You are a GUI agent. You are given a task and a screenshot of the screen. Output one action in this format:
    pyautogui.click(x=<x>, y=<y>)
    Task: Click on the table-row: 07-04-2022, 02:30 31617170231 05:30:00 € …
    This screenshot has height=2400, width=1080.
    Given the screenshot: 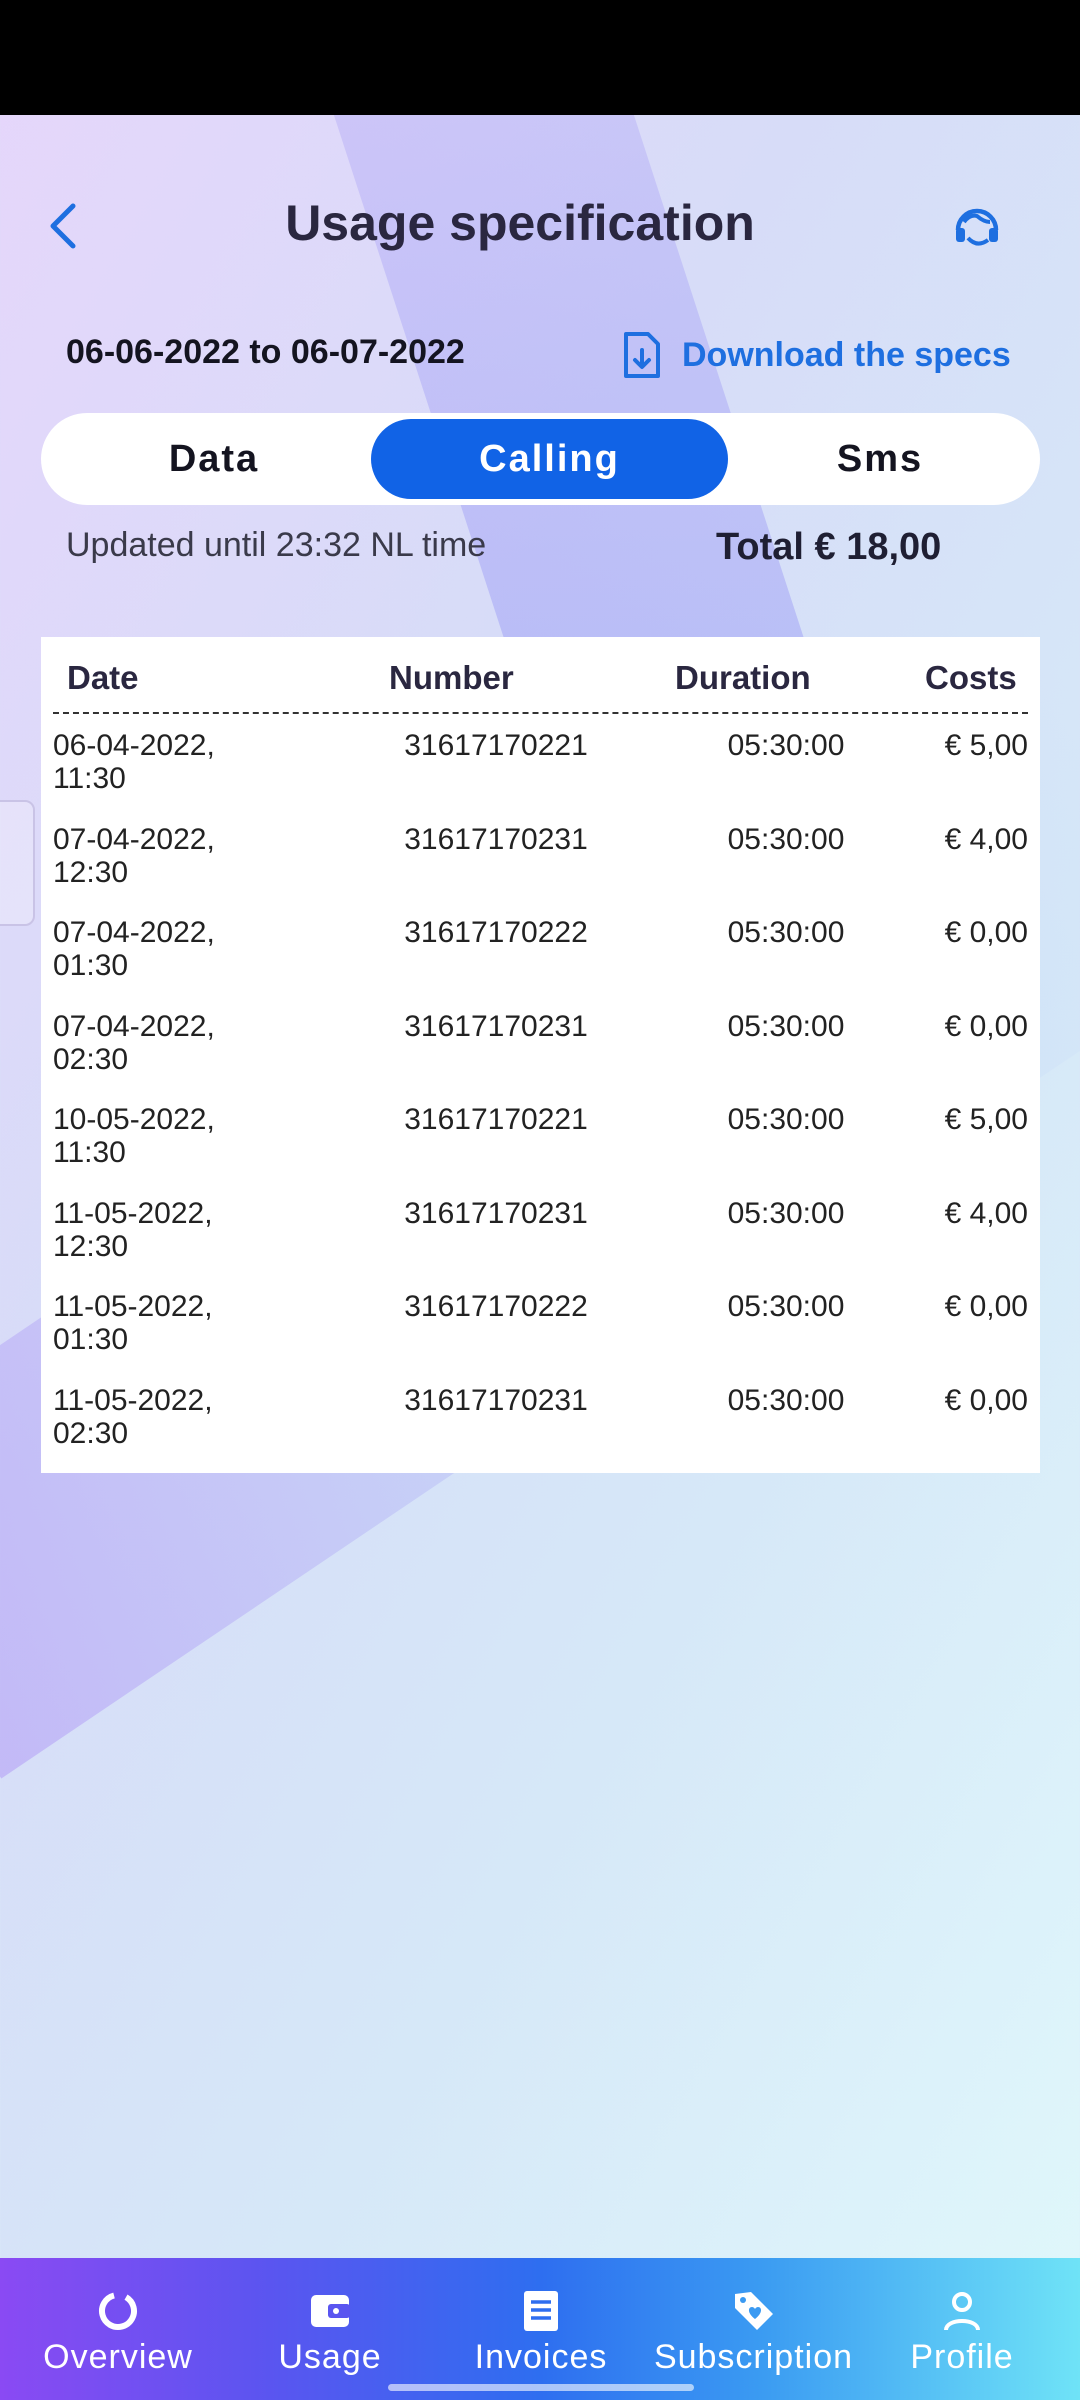 What is the action you would take?
    pyautogui.click(x=540, y=1057)
    